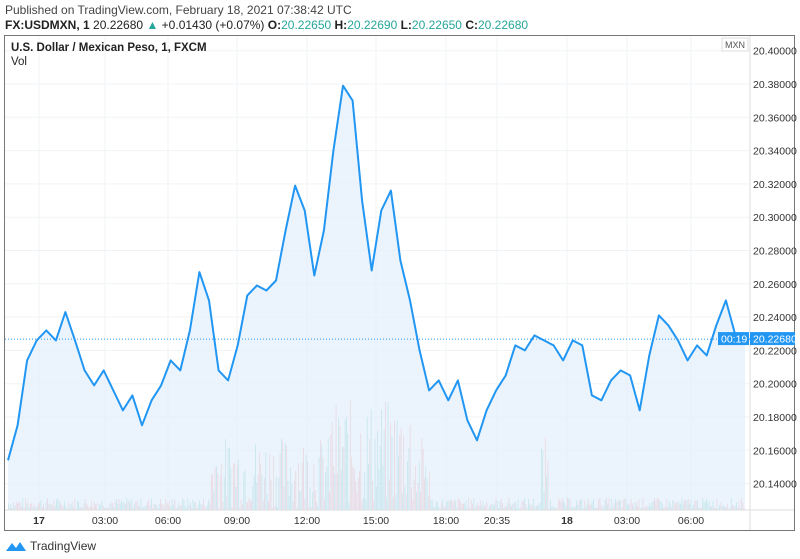  I want to click on x-tick-label: 20:35, so click(497, 521).